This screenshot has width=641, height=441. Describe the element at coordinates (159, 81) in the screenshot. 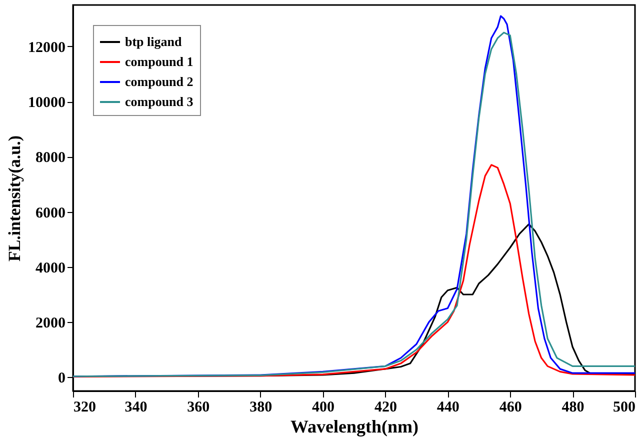

I see `legend-label: compound 2` at that location.